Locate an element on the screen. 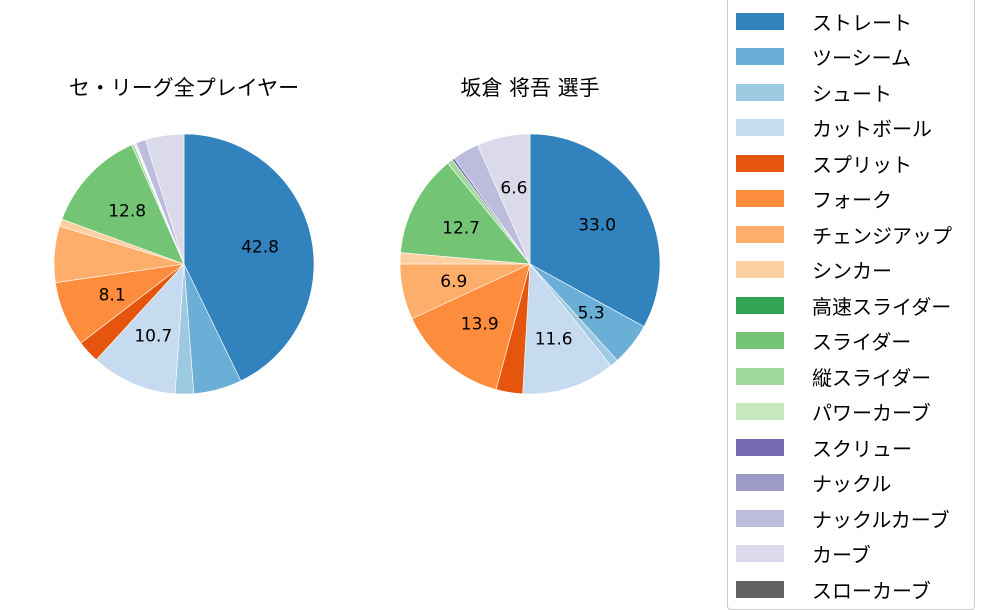 This screenshot has width=1000, height=610. legend-item: スクリュー is located at coordinates (824, 448).